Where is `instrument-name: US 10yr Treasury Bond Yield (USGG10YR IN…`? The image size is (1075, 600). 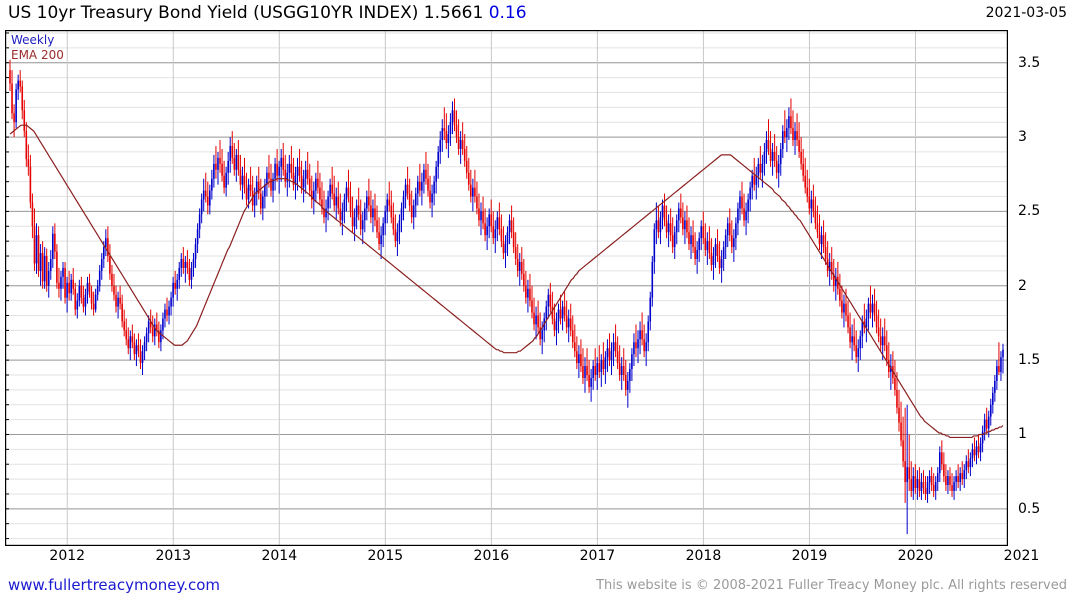 instrument-name: US 10yr Treasury Bond Yield (USGG10YR IN… is located at coordinates (213, 13).